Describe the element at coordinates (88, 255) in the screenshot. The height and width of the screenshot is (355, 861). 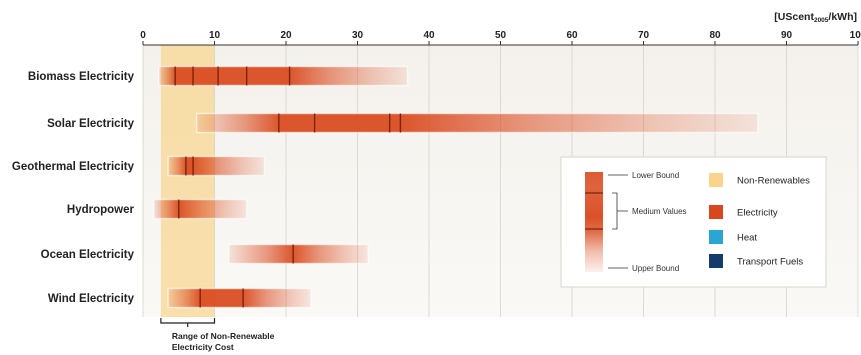
I see `category-label: Ocean Electricity` at that location.